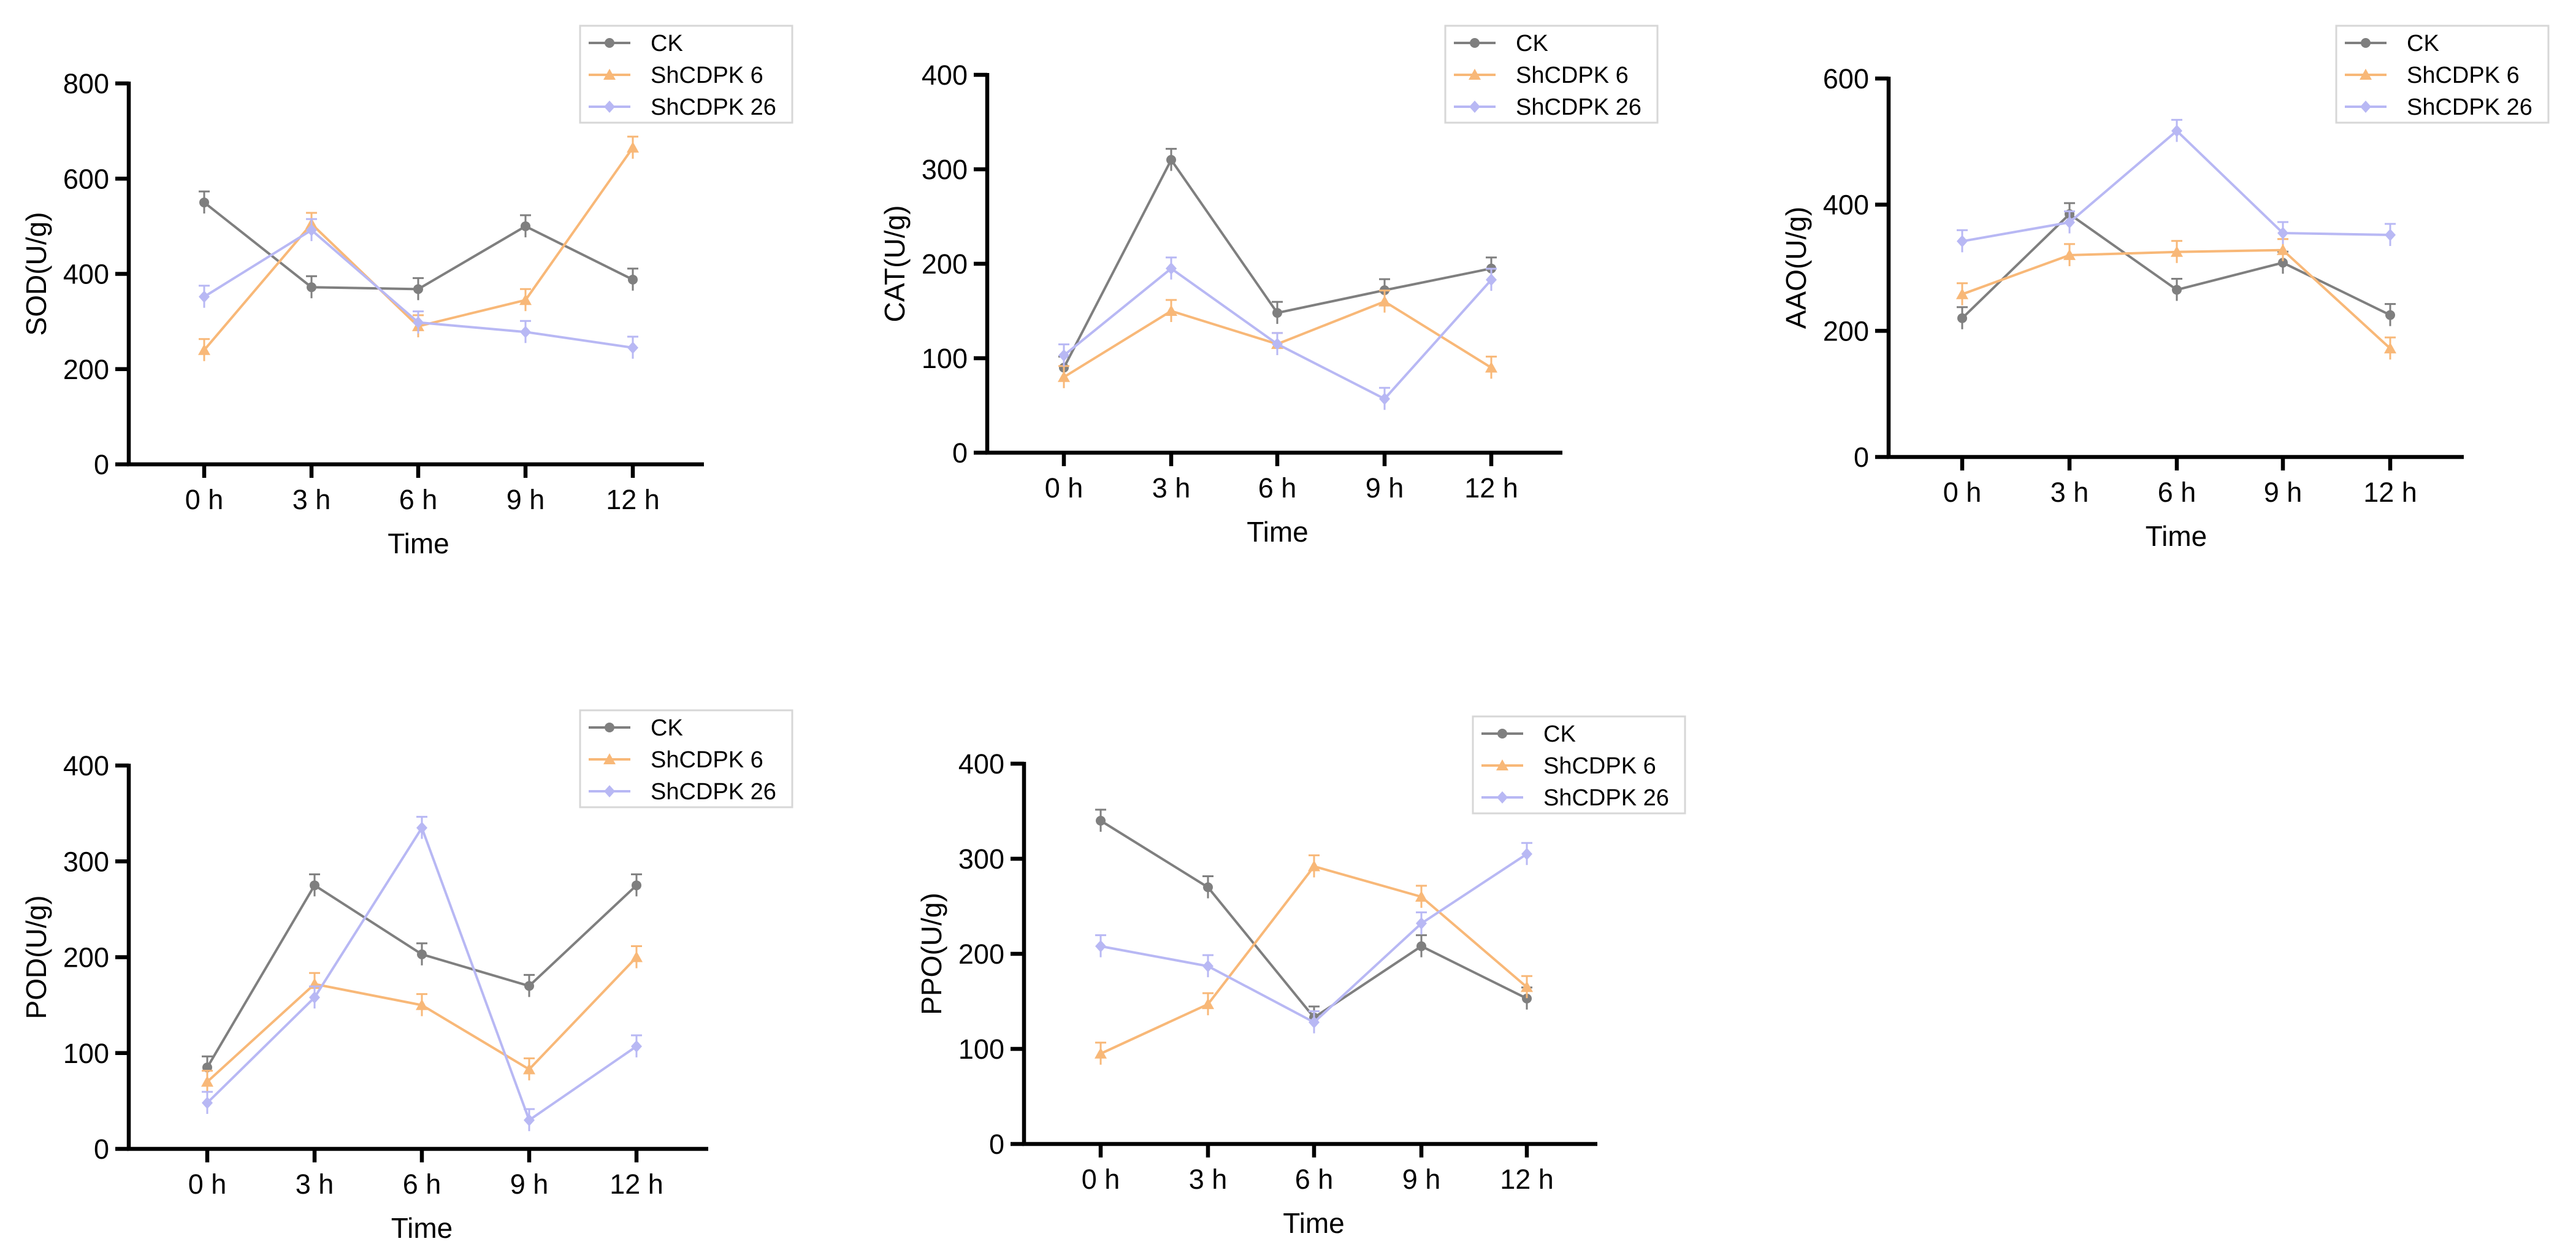 The height and width of the screenshot is (1255, 2576). I want to click on y-tick-label: 800, so click(86, 83).